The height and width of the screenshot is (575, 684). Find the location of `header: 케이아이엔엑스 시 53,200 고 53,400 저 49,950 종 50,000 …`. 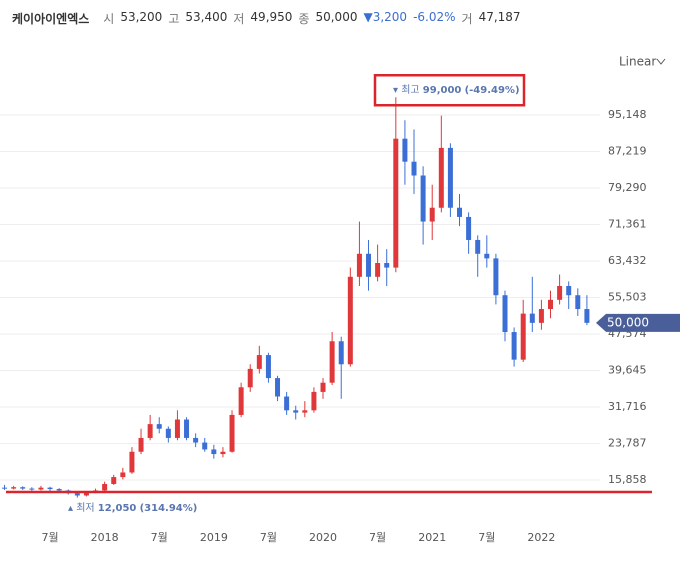

header: 케이아이엔엑스 시 53,200 고 53,400 저 49,950 종 50,000 … is located at coordinates (266, 18).